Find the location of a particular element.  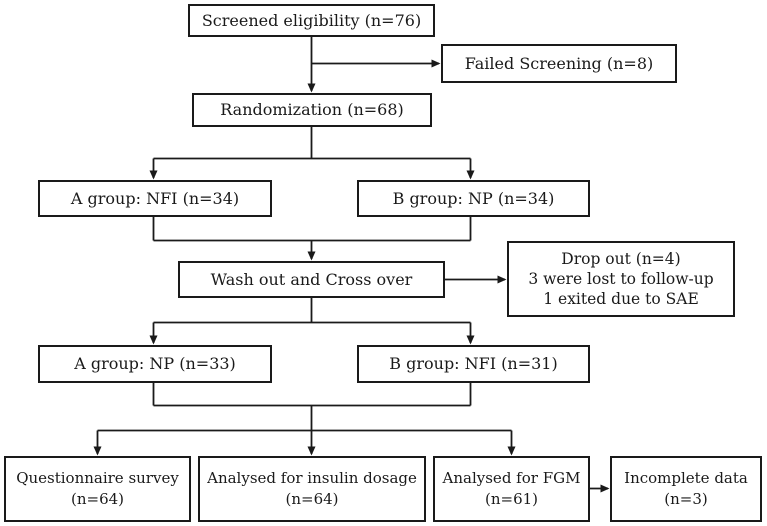

box-analysed-insulin-dosage-count: (n=64) is located at coordinates (312, 499).